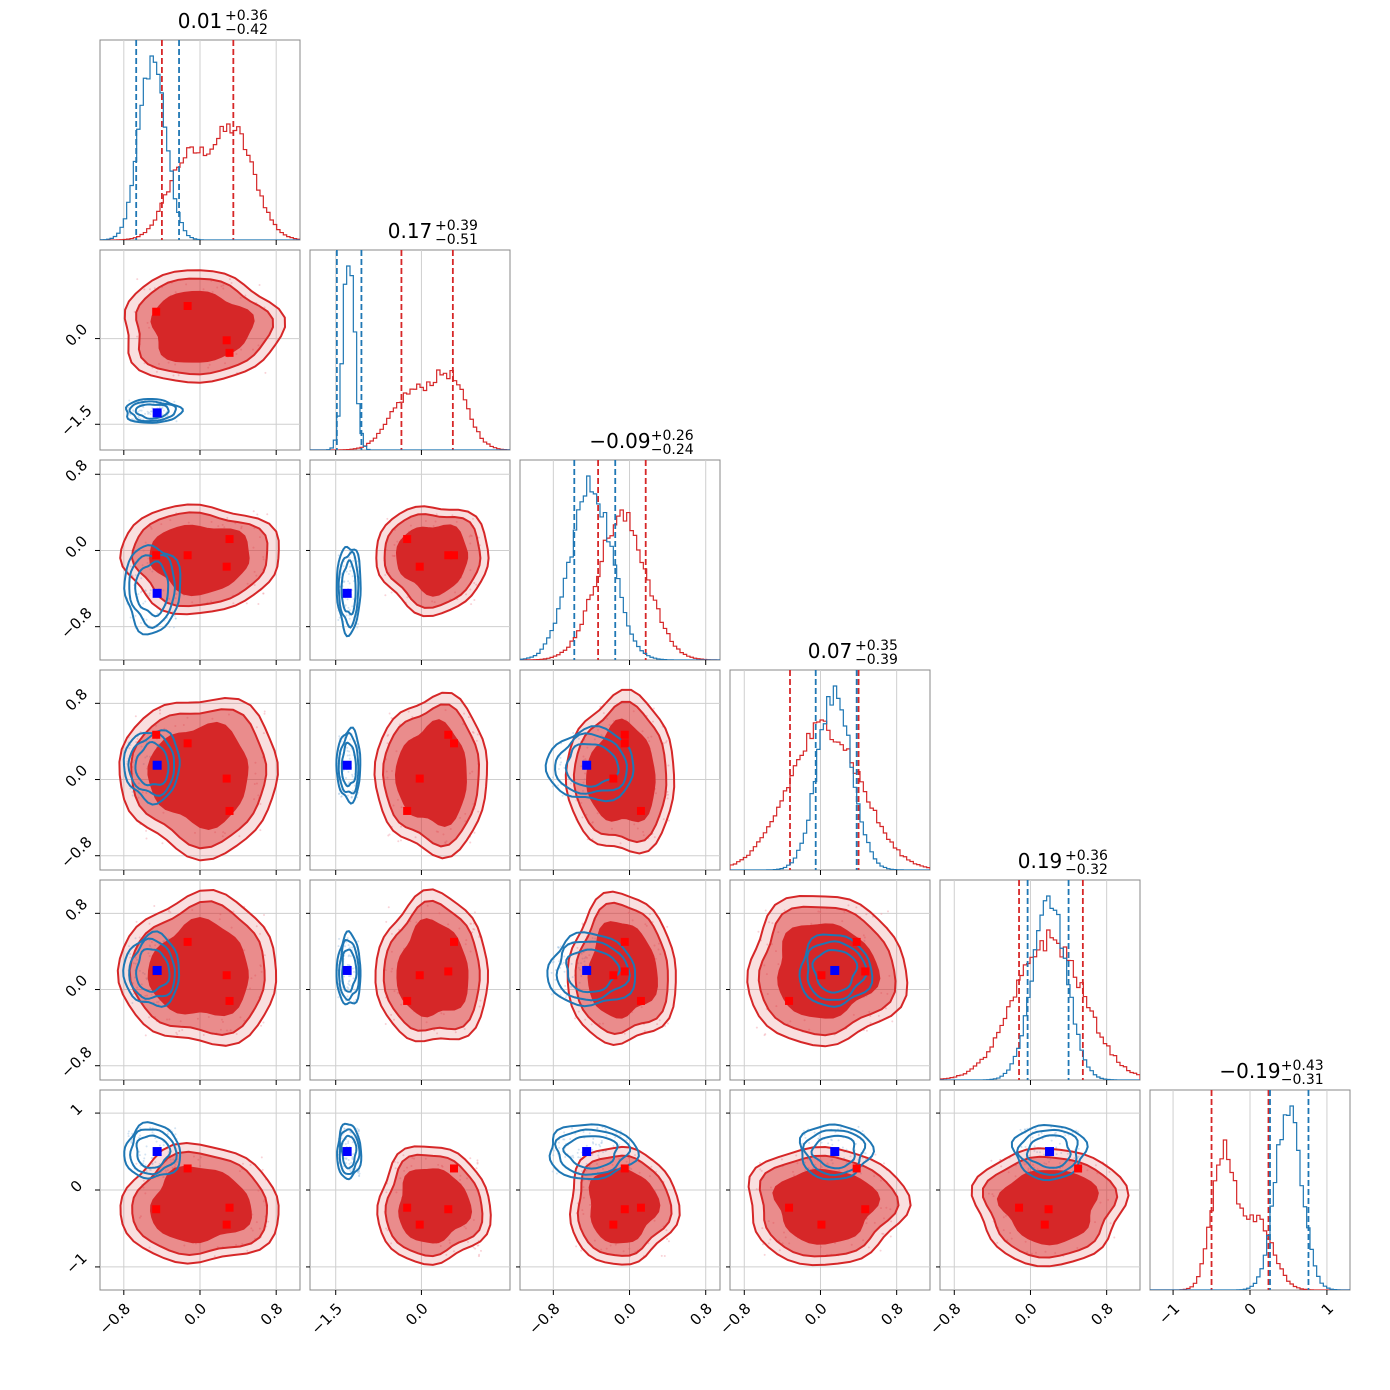 This screenshot has width=1390, height=1390. I want to click on panel-frame, so click(410, 350).